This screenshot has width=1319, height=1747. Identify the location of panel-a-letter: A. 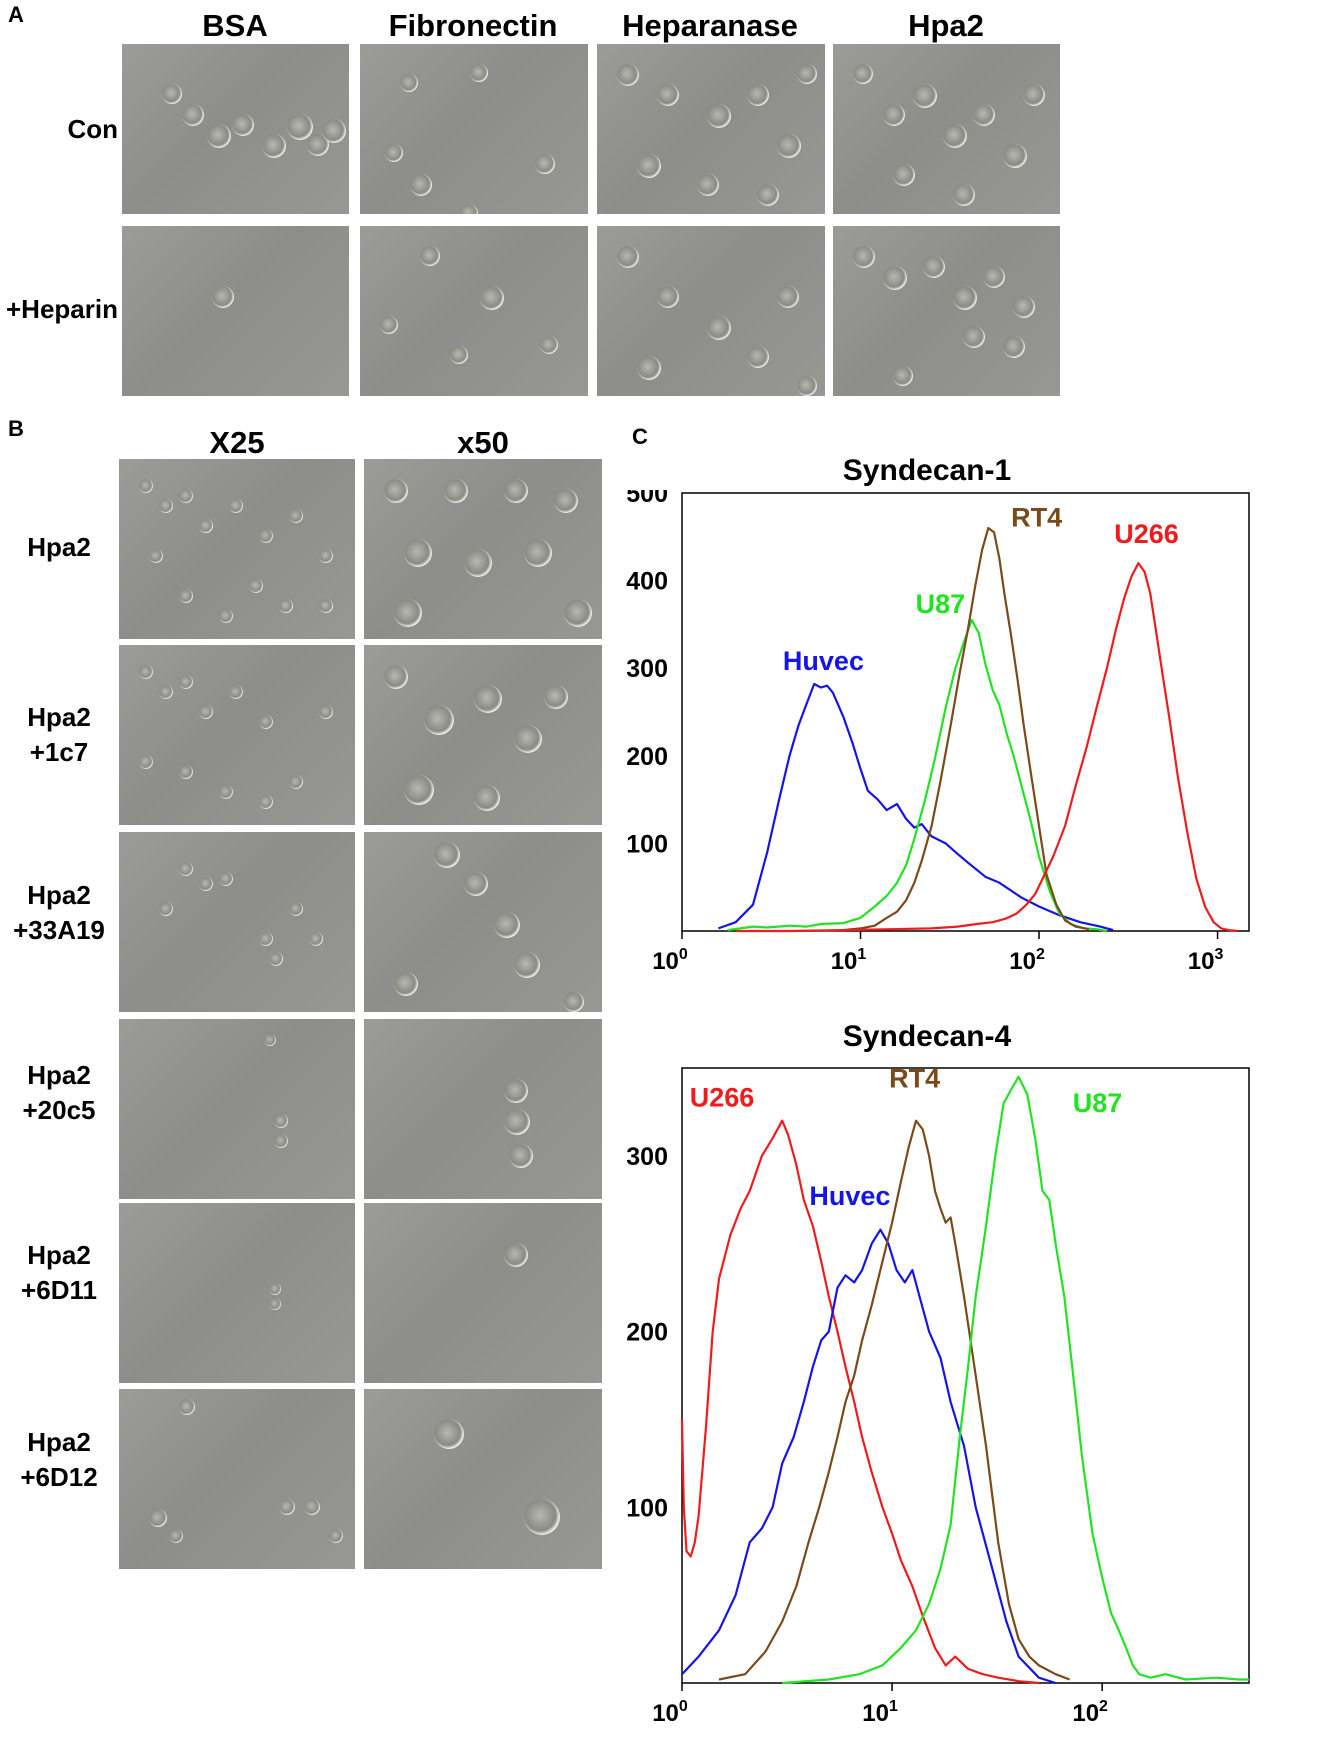
(16, 14).